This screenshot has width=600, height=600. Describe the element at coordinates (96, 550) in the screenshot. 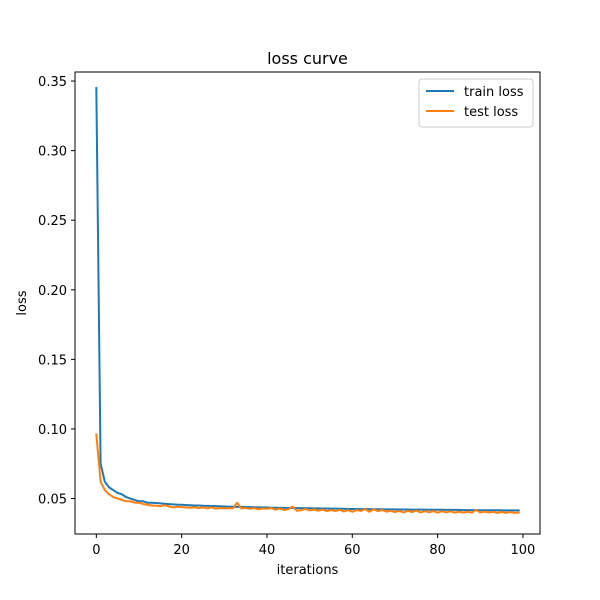

I see `x-tick-label: 0` at that location.